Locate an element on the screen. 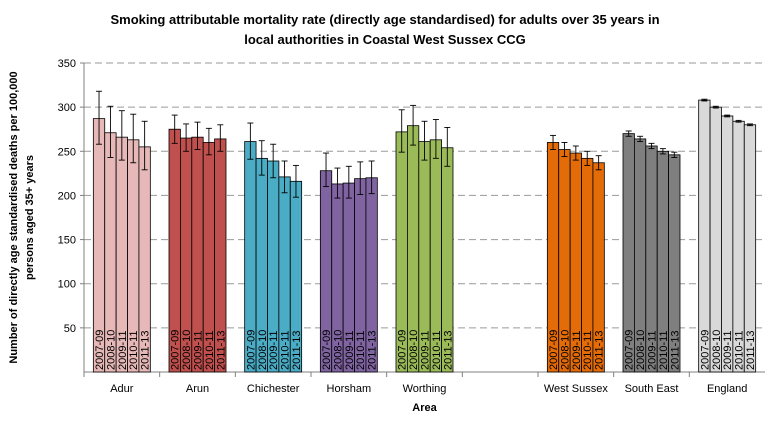 Image resolution: width=771 pixels, height=426 pixels. x-category-label: South East is located at coordinates (652, 389).